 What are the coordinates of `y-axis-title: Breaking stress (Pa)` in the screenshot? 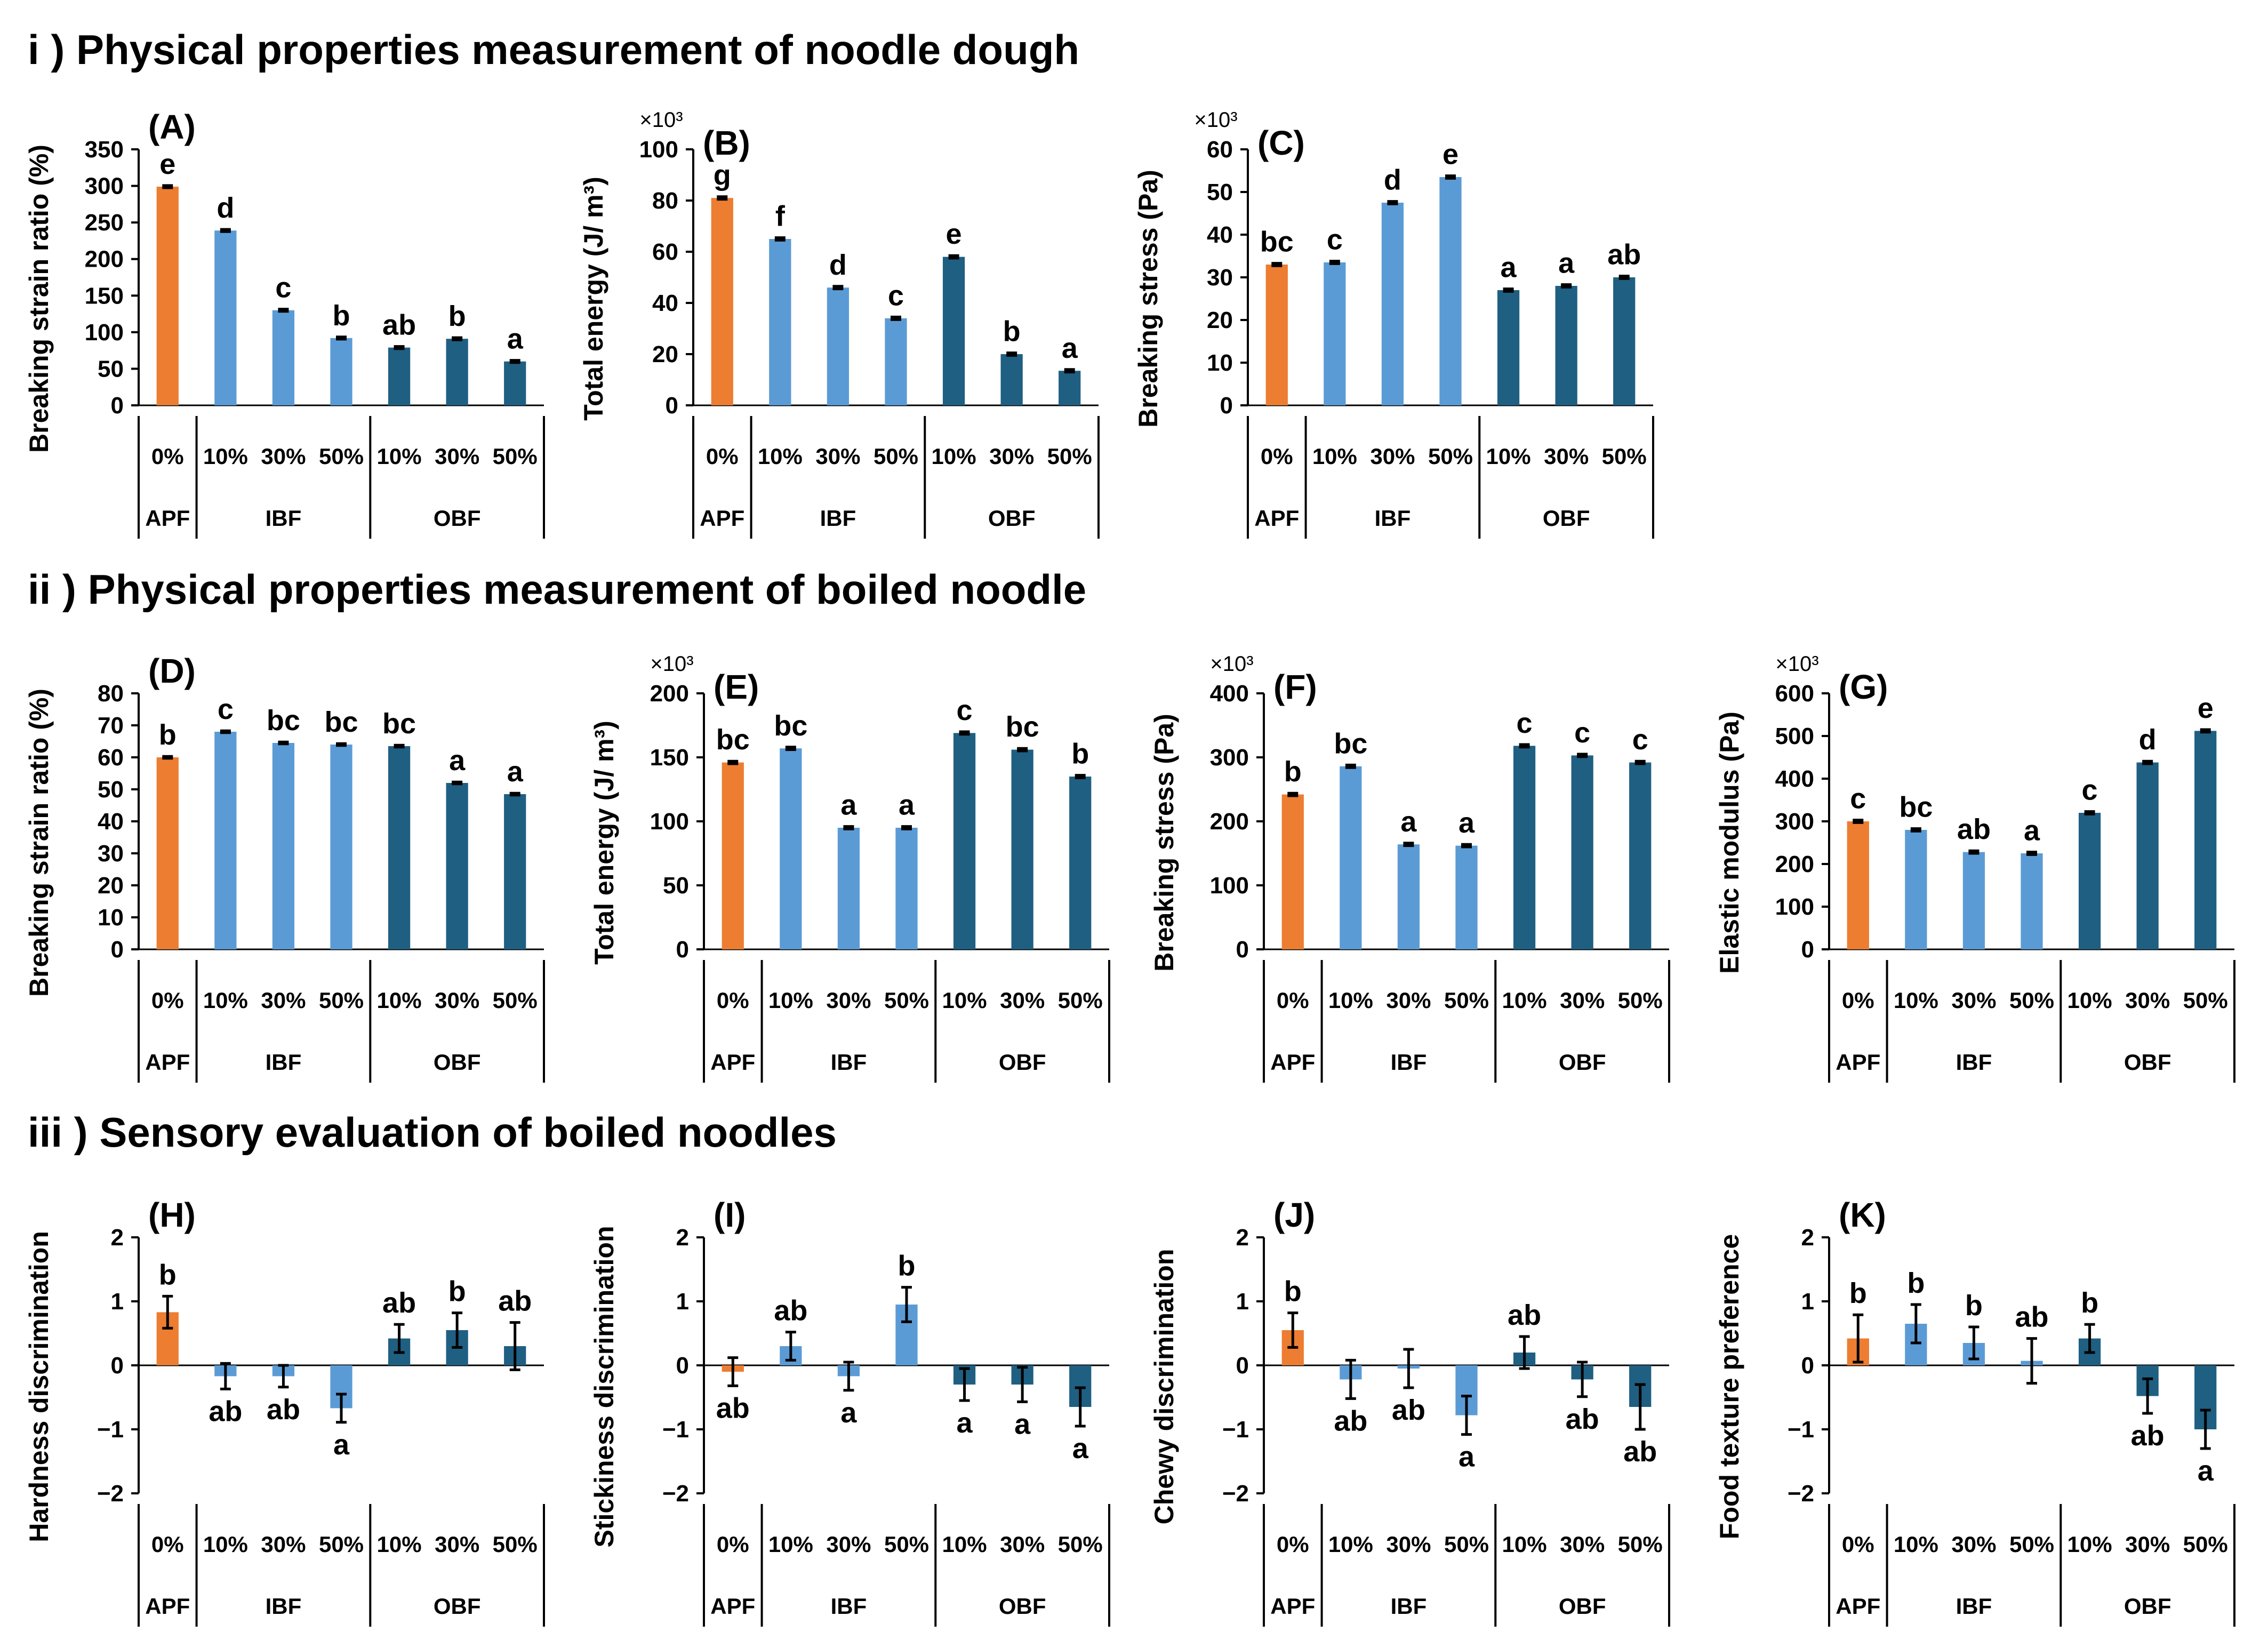 It's located at (1148, 299).